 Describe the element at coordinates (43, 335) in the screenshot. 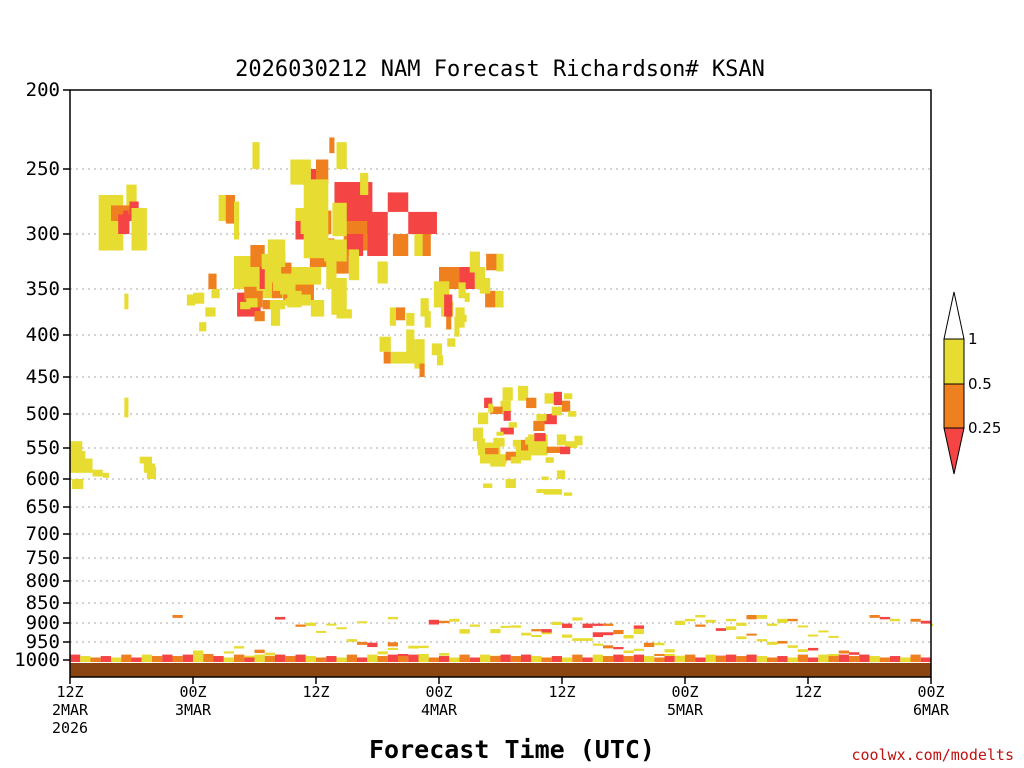

I see `y-tick-label-400: 400` at that location.